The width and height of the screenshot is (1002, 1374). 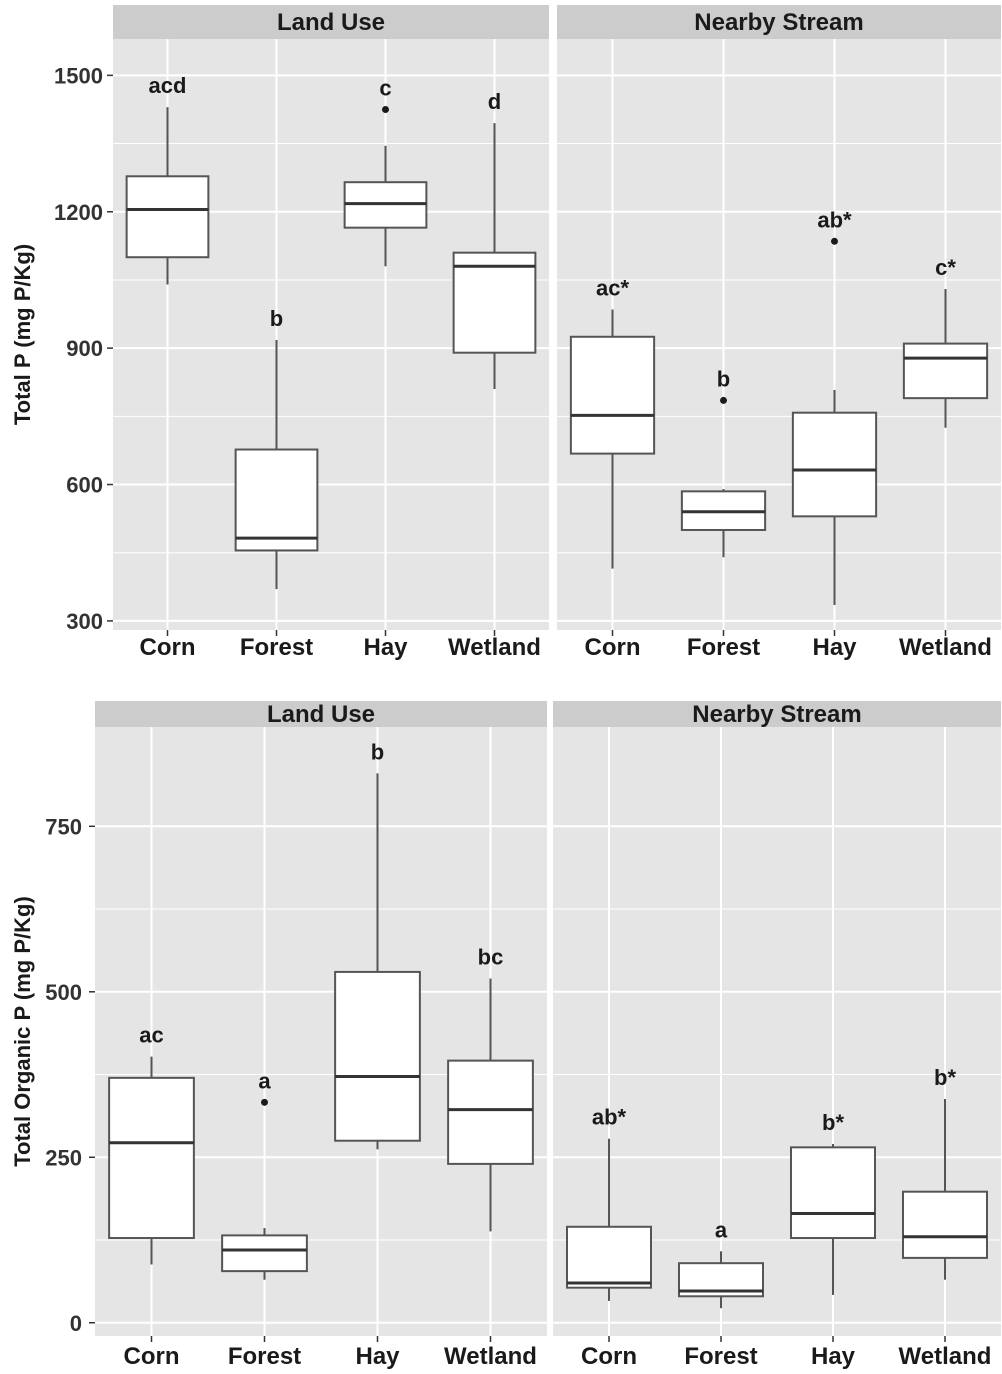 What do you see at coordinates (168, 85) in the screenshot?
I see `significance-label: acd` at bounding box center [168, 85].